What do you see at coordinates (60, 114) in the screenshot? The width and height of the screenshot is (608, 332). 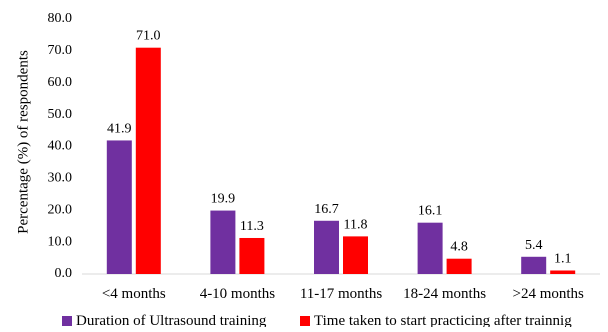 I see `y-tick-label: 50.0` at bounding box center [60, 114].